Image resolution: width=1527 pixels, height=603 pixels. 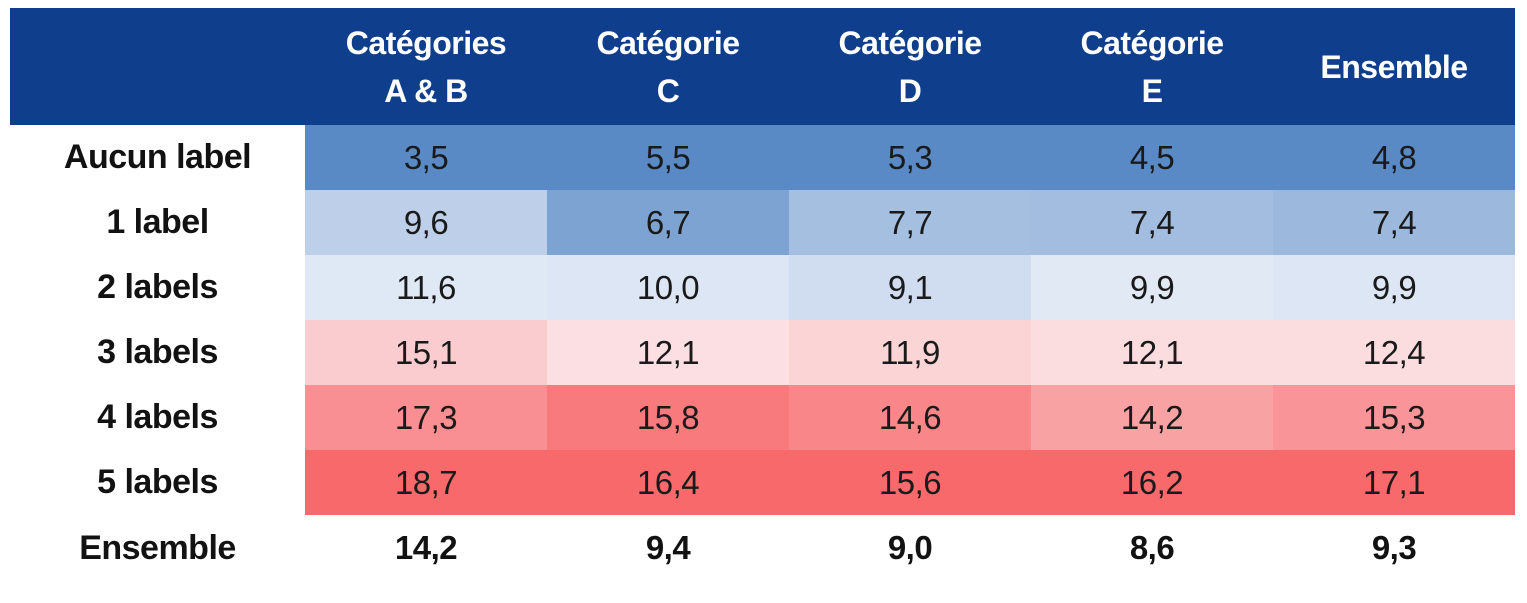 I want to click on heatmap-cell: 7,7, so click(x=910, y=222).